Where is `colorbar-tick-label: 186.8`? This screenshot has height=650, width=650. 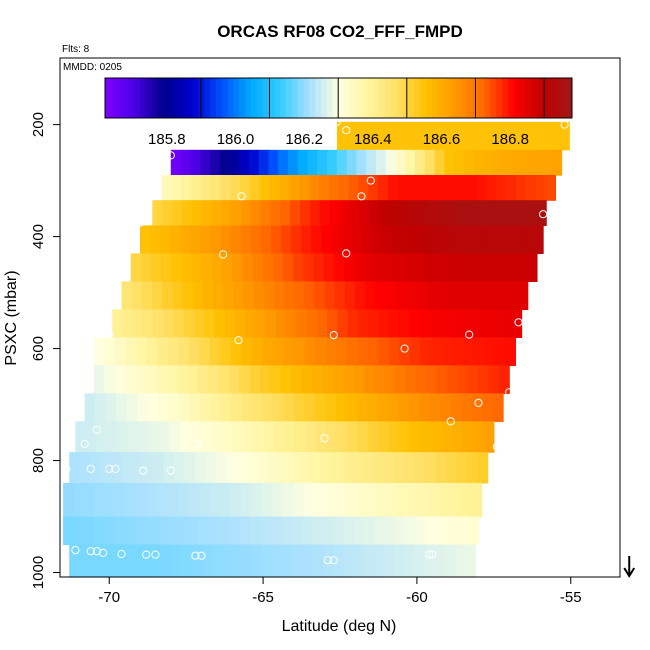 colorbar-tick-label: 186.8 is located at coordinates (510, 139).